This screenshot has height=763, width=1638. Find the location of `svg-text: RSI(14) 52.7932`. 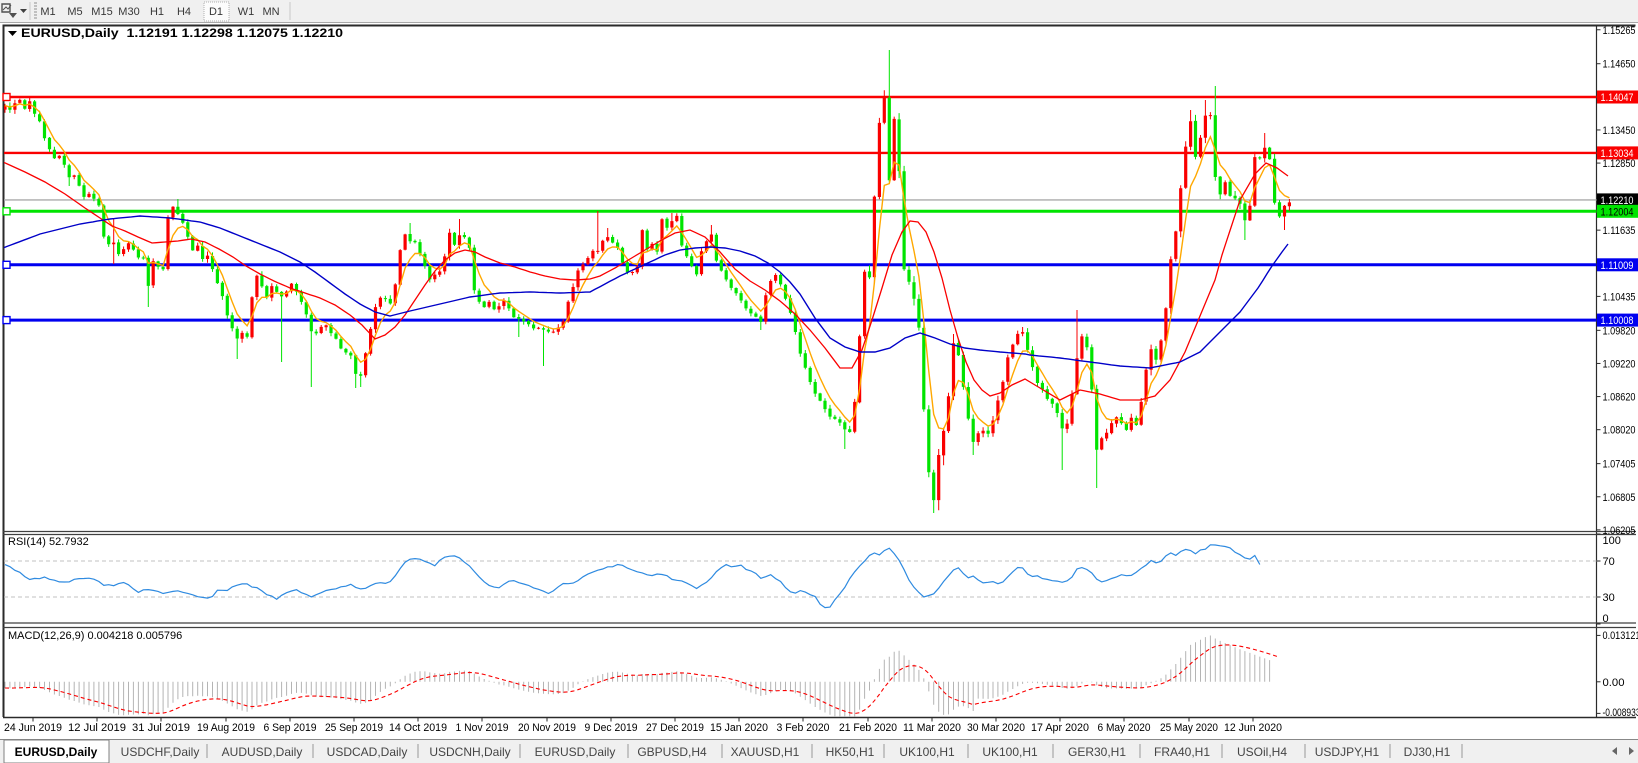

svg-text: RSI(14) 52.7932 is located at coordinates (48, 542).